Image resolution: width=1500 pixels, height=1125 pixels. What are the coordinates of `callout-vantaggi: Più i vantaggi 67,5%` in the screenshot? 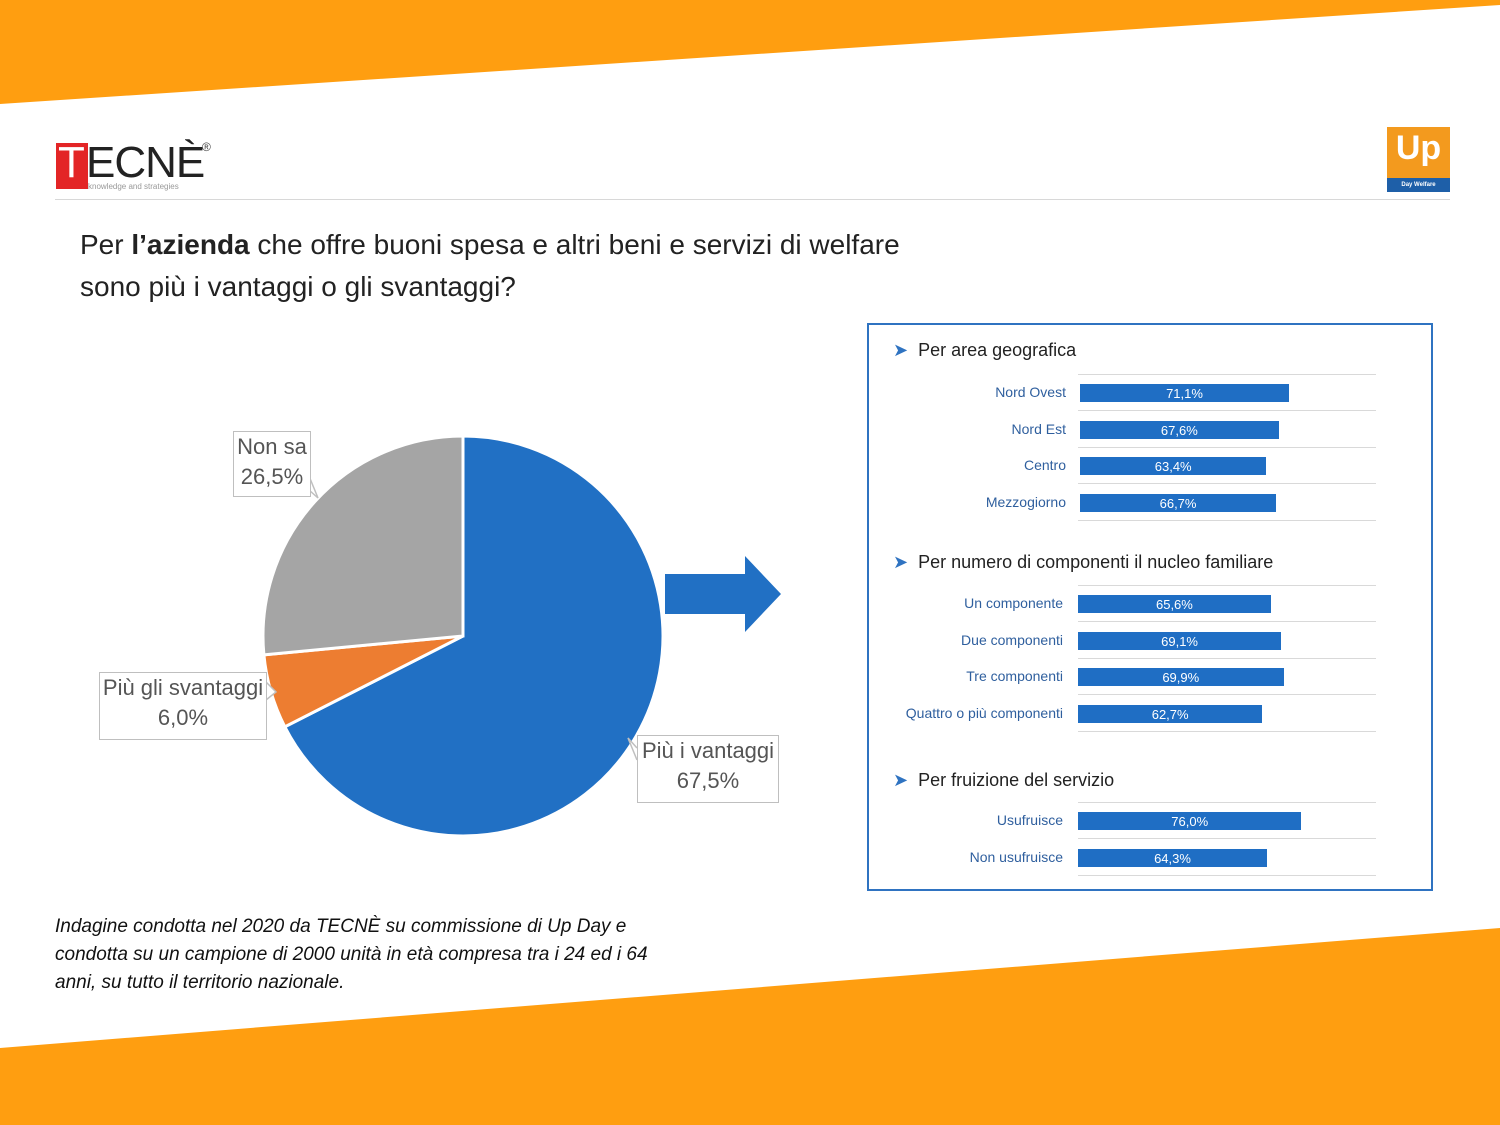 It's located at (708, 769).